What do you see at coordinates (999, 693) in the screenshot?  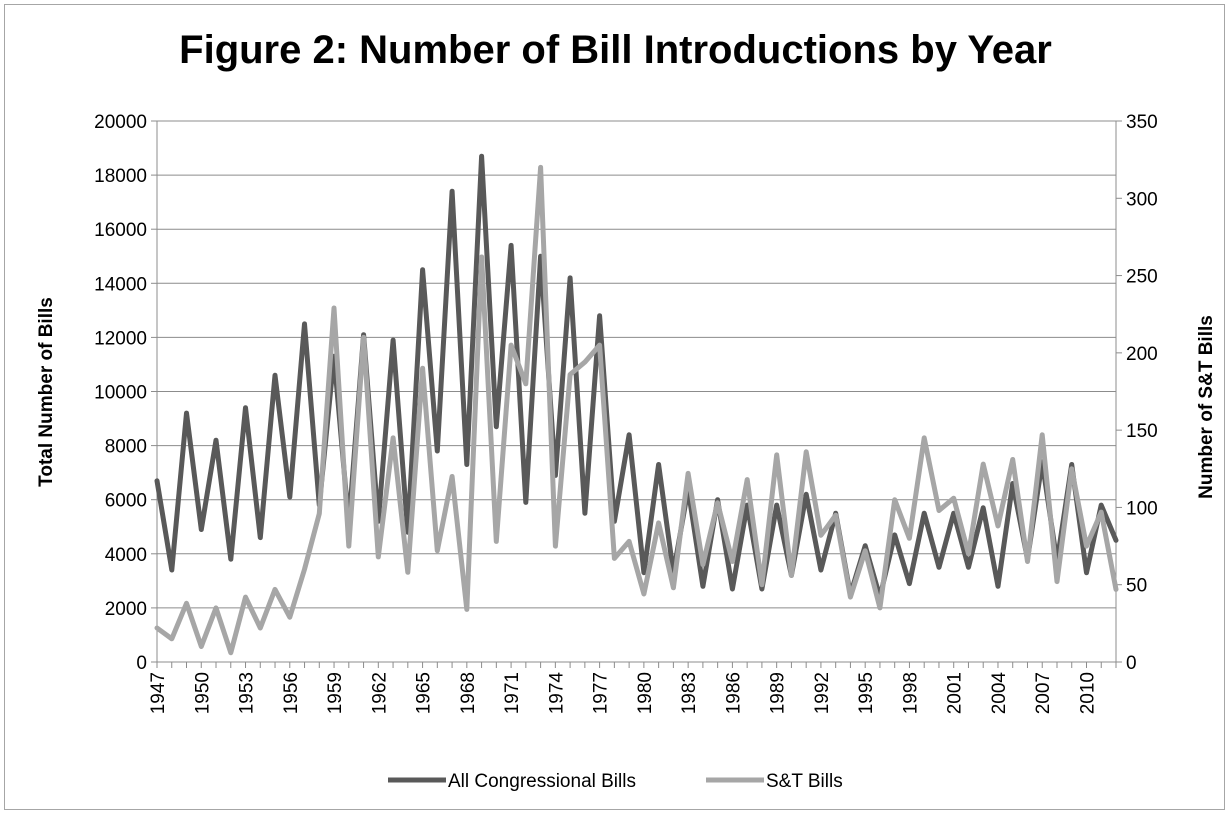 I see `x-tick-label: 2004` at bounding box center [999, 693].